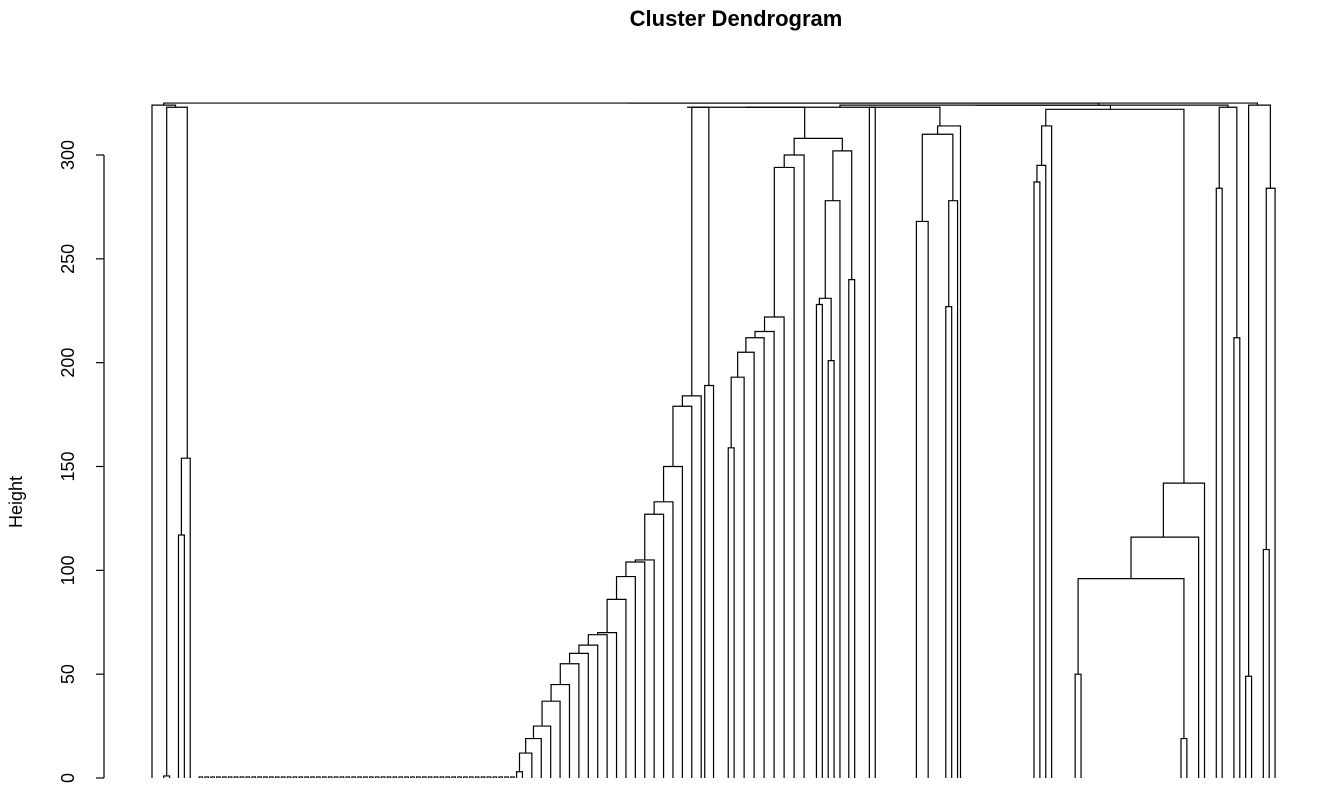 This screenshot has width=1328, height=786. I want to click on y-tick-label: 300, so click(68, 155).